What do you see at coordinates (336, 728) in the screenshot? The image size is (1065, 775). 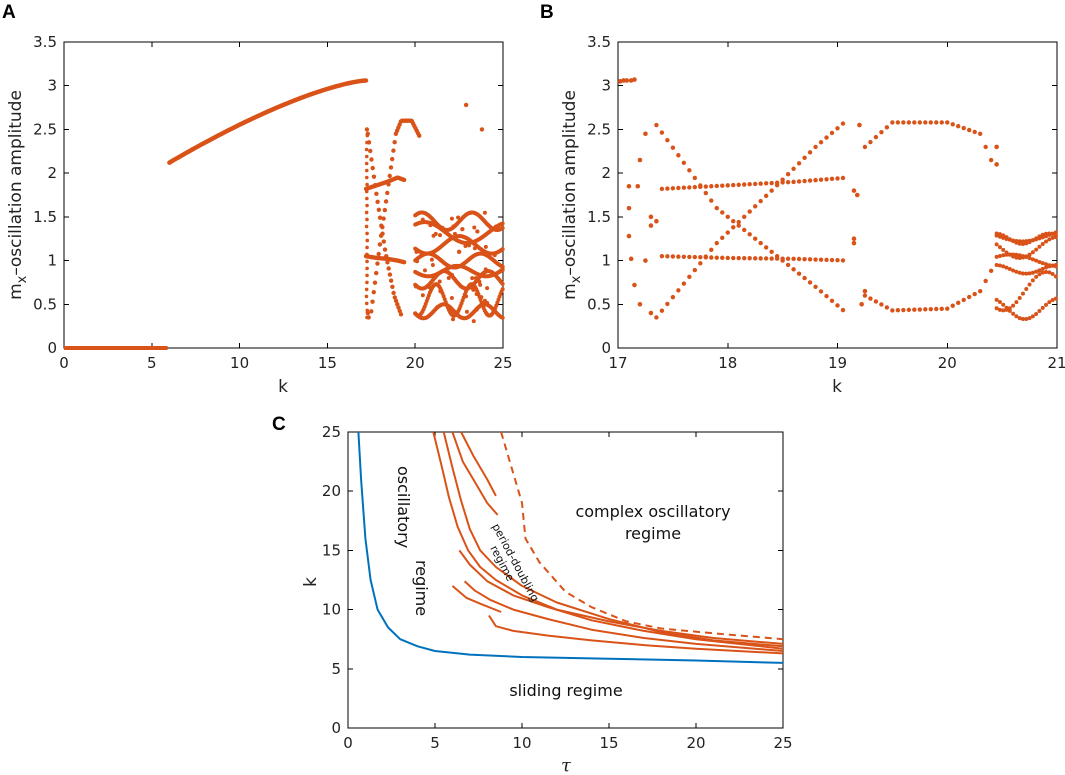 I see `panel-c-ytick-label: 0` at bounding box center [336, 728].